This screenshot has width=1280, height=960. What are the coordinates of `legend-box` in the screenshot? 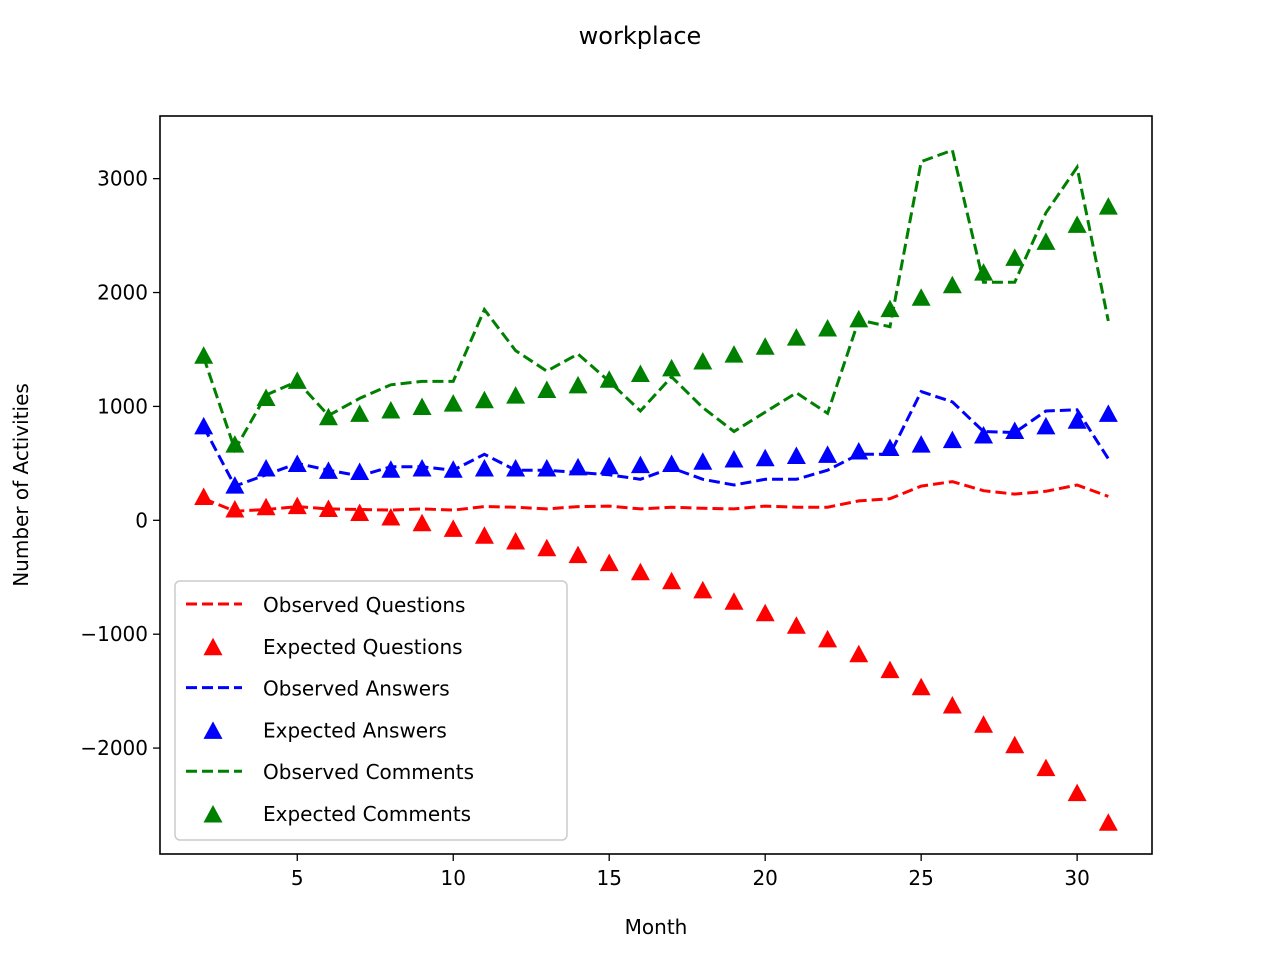 It's located at (371, 710).